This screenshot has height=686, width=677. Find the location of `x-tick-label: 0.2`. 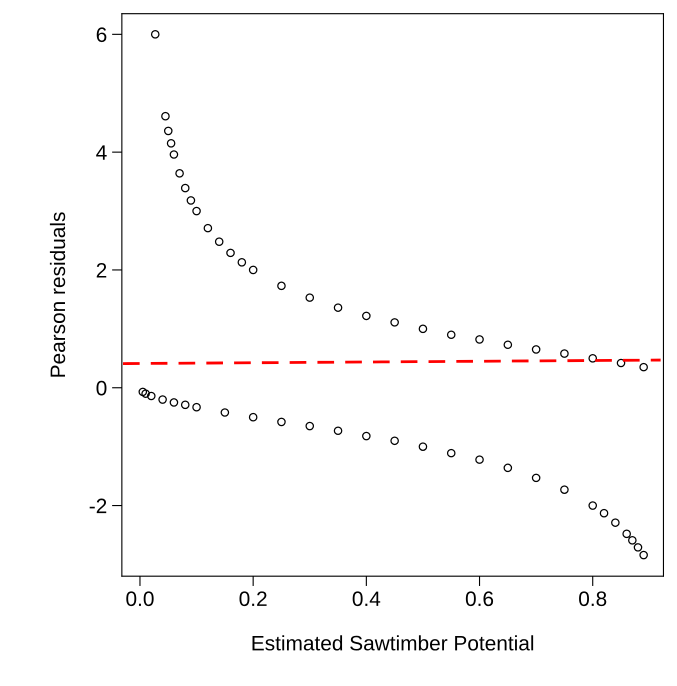

x-tick-label: 0.2 is located at coordinates (253, 598).